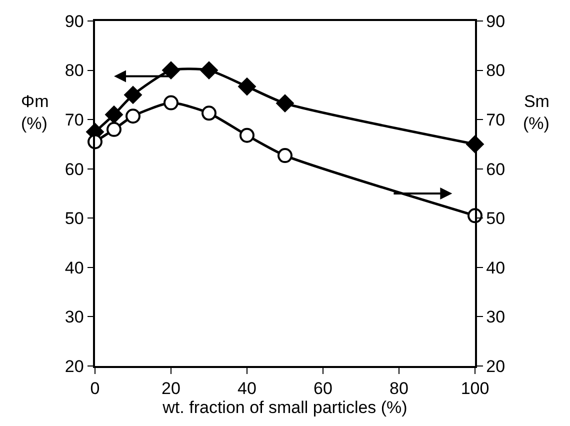  Describe the element at coordinates (323, 388) in the screenshot. I see `x-tick-label: 60` at that location.